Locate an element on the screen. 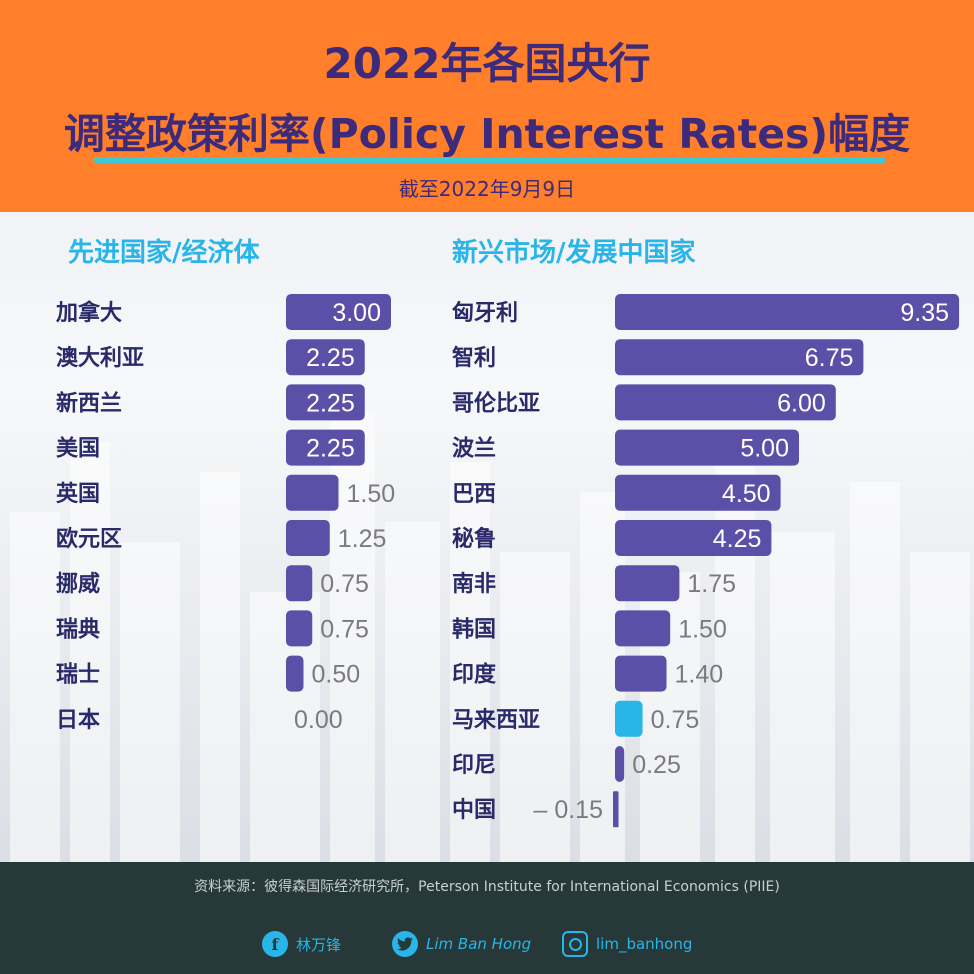  panel-title-emerging: 新兴市场/发展中国家 is located at coordinates (574, 253).